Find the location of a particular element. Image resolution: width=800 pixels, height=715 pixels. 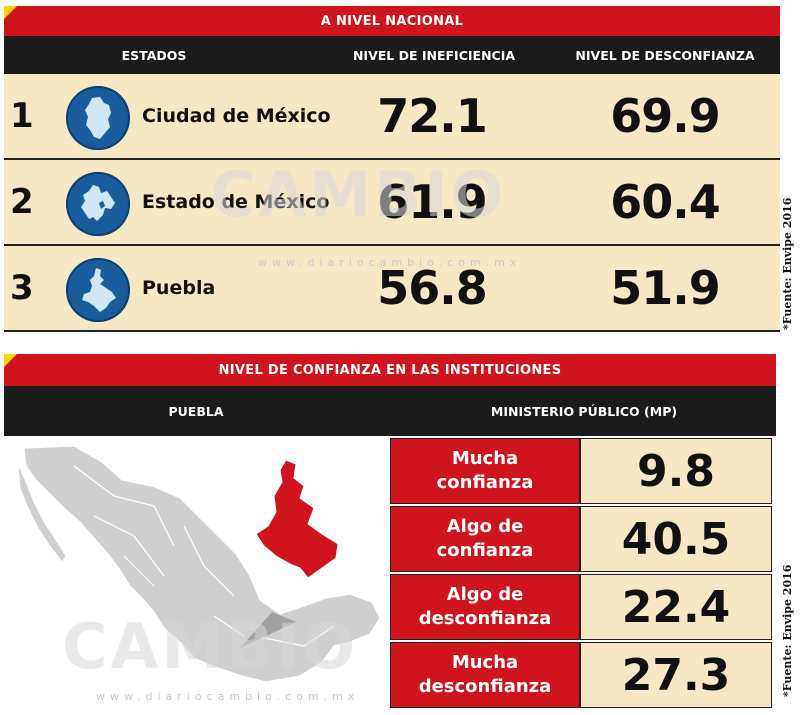

header-ineficiencia: NIVEL DE INEFICIENCIA is located at coordinates (434, 55).